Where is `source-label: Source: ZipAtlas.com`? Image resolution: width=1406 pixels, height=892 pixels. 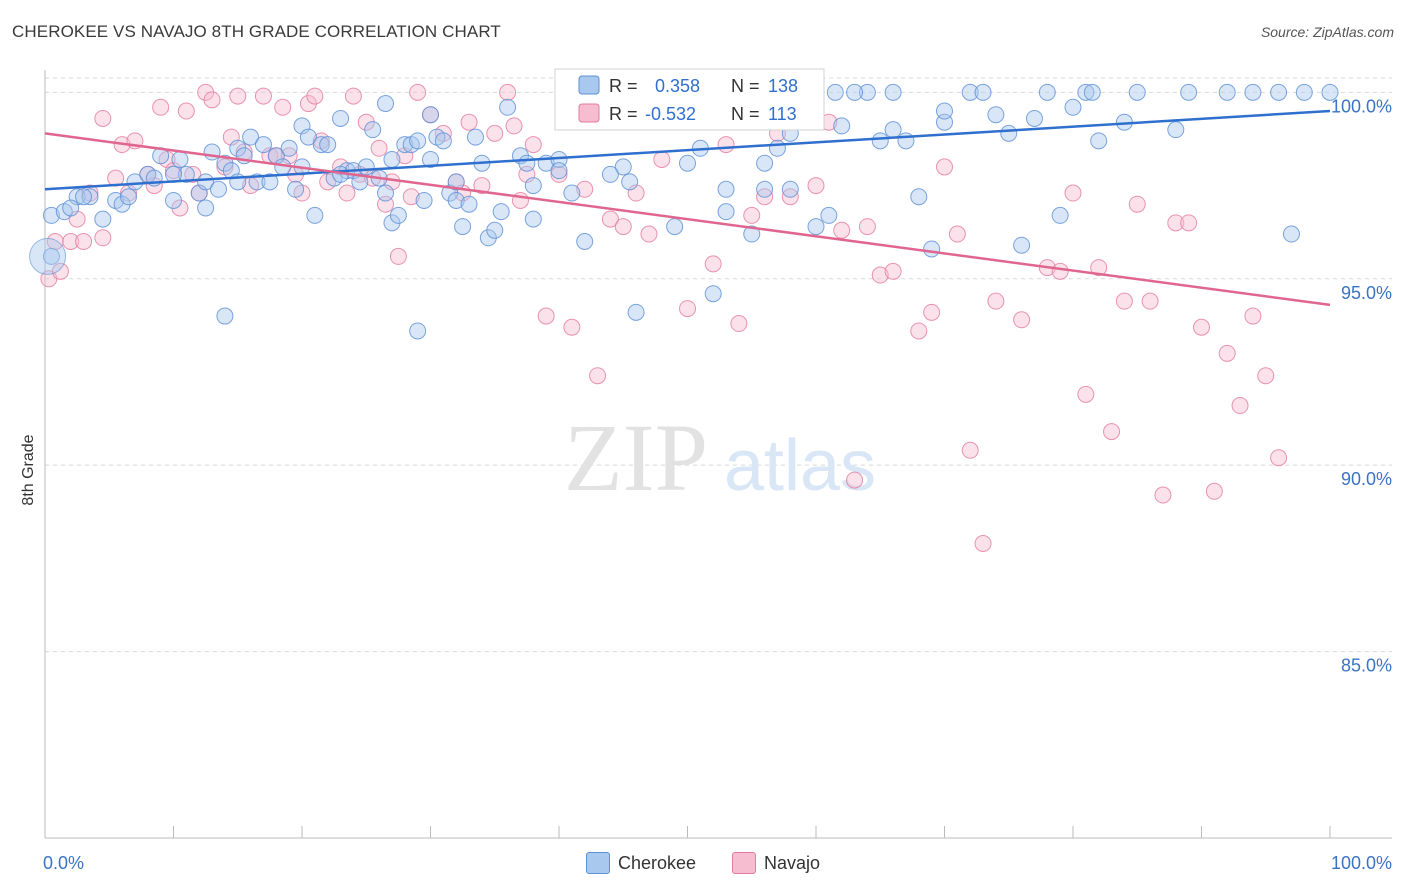 source-label: Source: ZipAtlas.com is located at coordinates (1327, 32).